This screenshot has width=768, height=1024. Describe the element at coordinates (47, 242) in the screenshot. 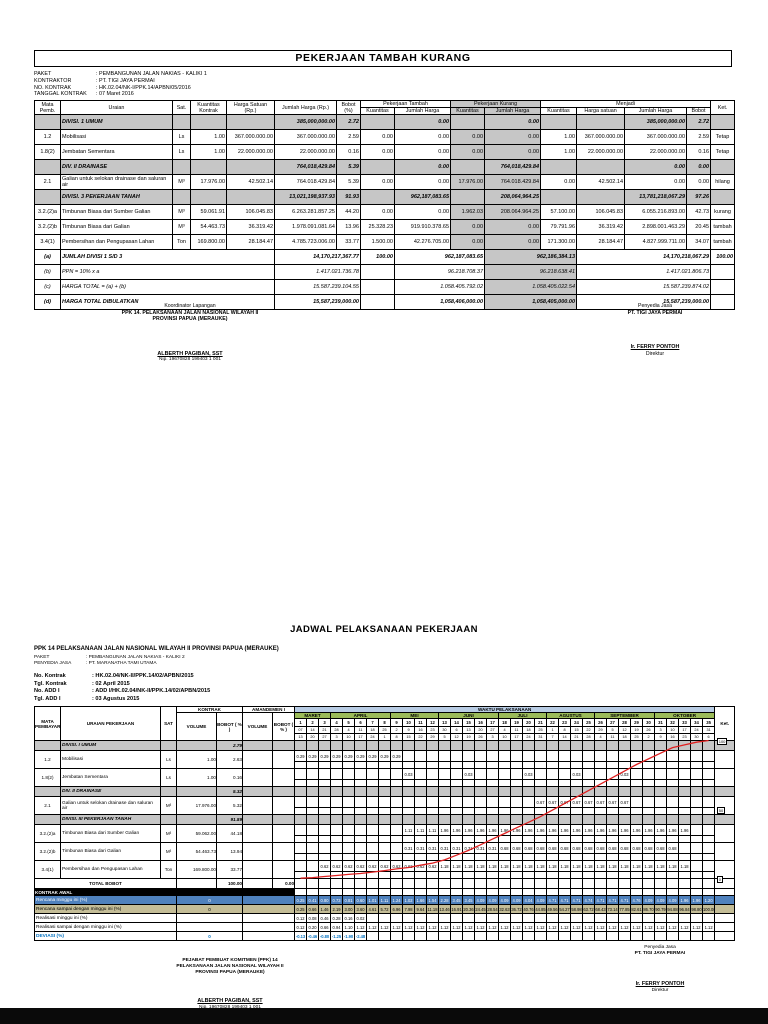

I see `cell-mata: 3.4(1)` at that location.